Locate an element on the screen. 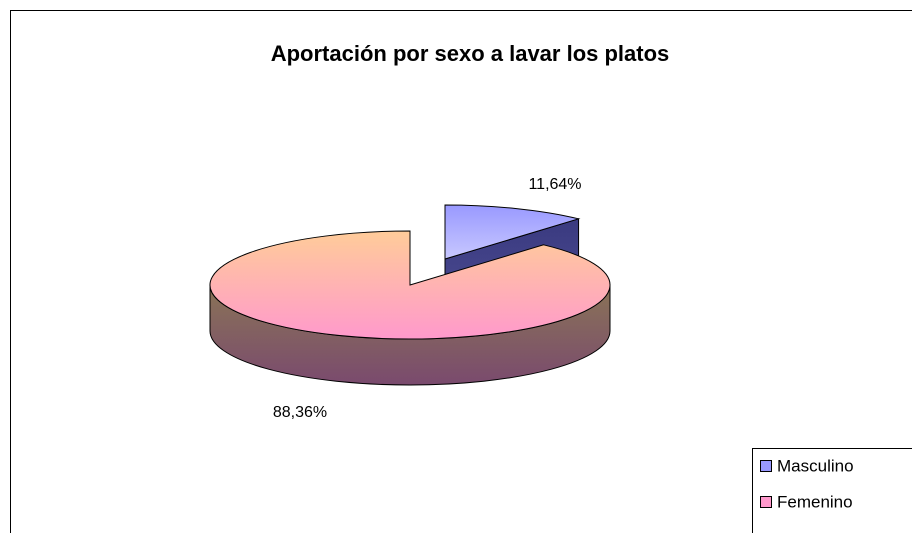  legend-label: Femenino is located at coordinates (815, 501).